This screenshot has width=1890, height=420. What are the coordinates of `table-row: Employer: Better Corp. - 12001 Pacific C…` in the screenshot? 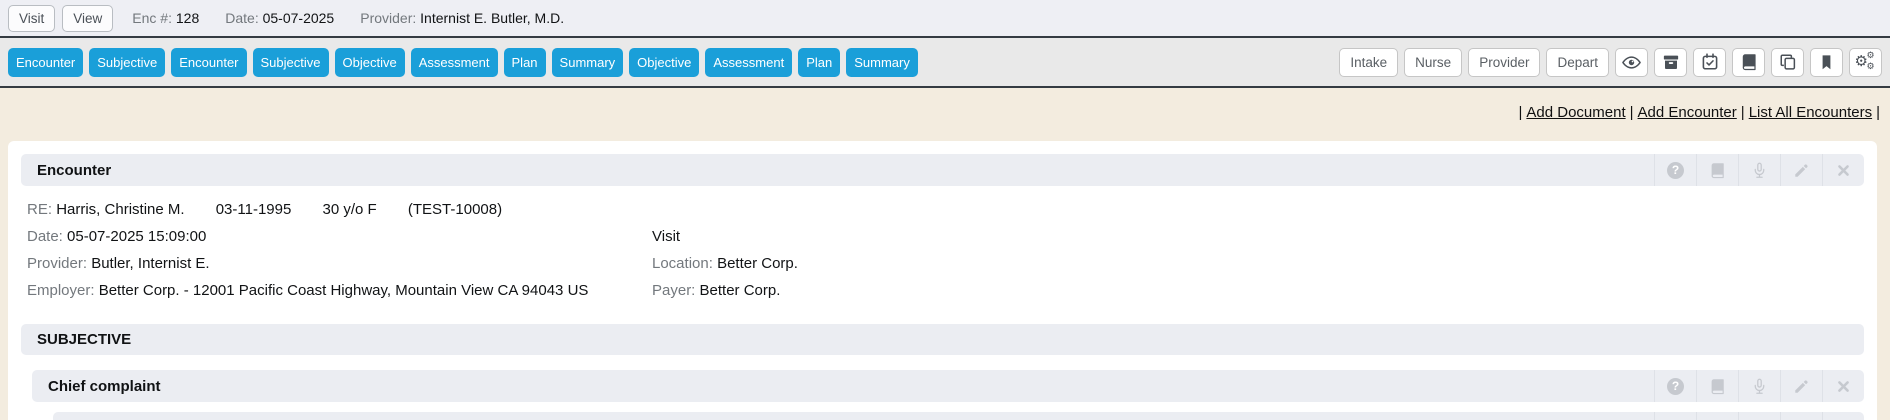 It's located at (942, 290).